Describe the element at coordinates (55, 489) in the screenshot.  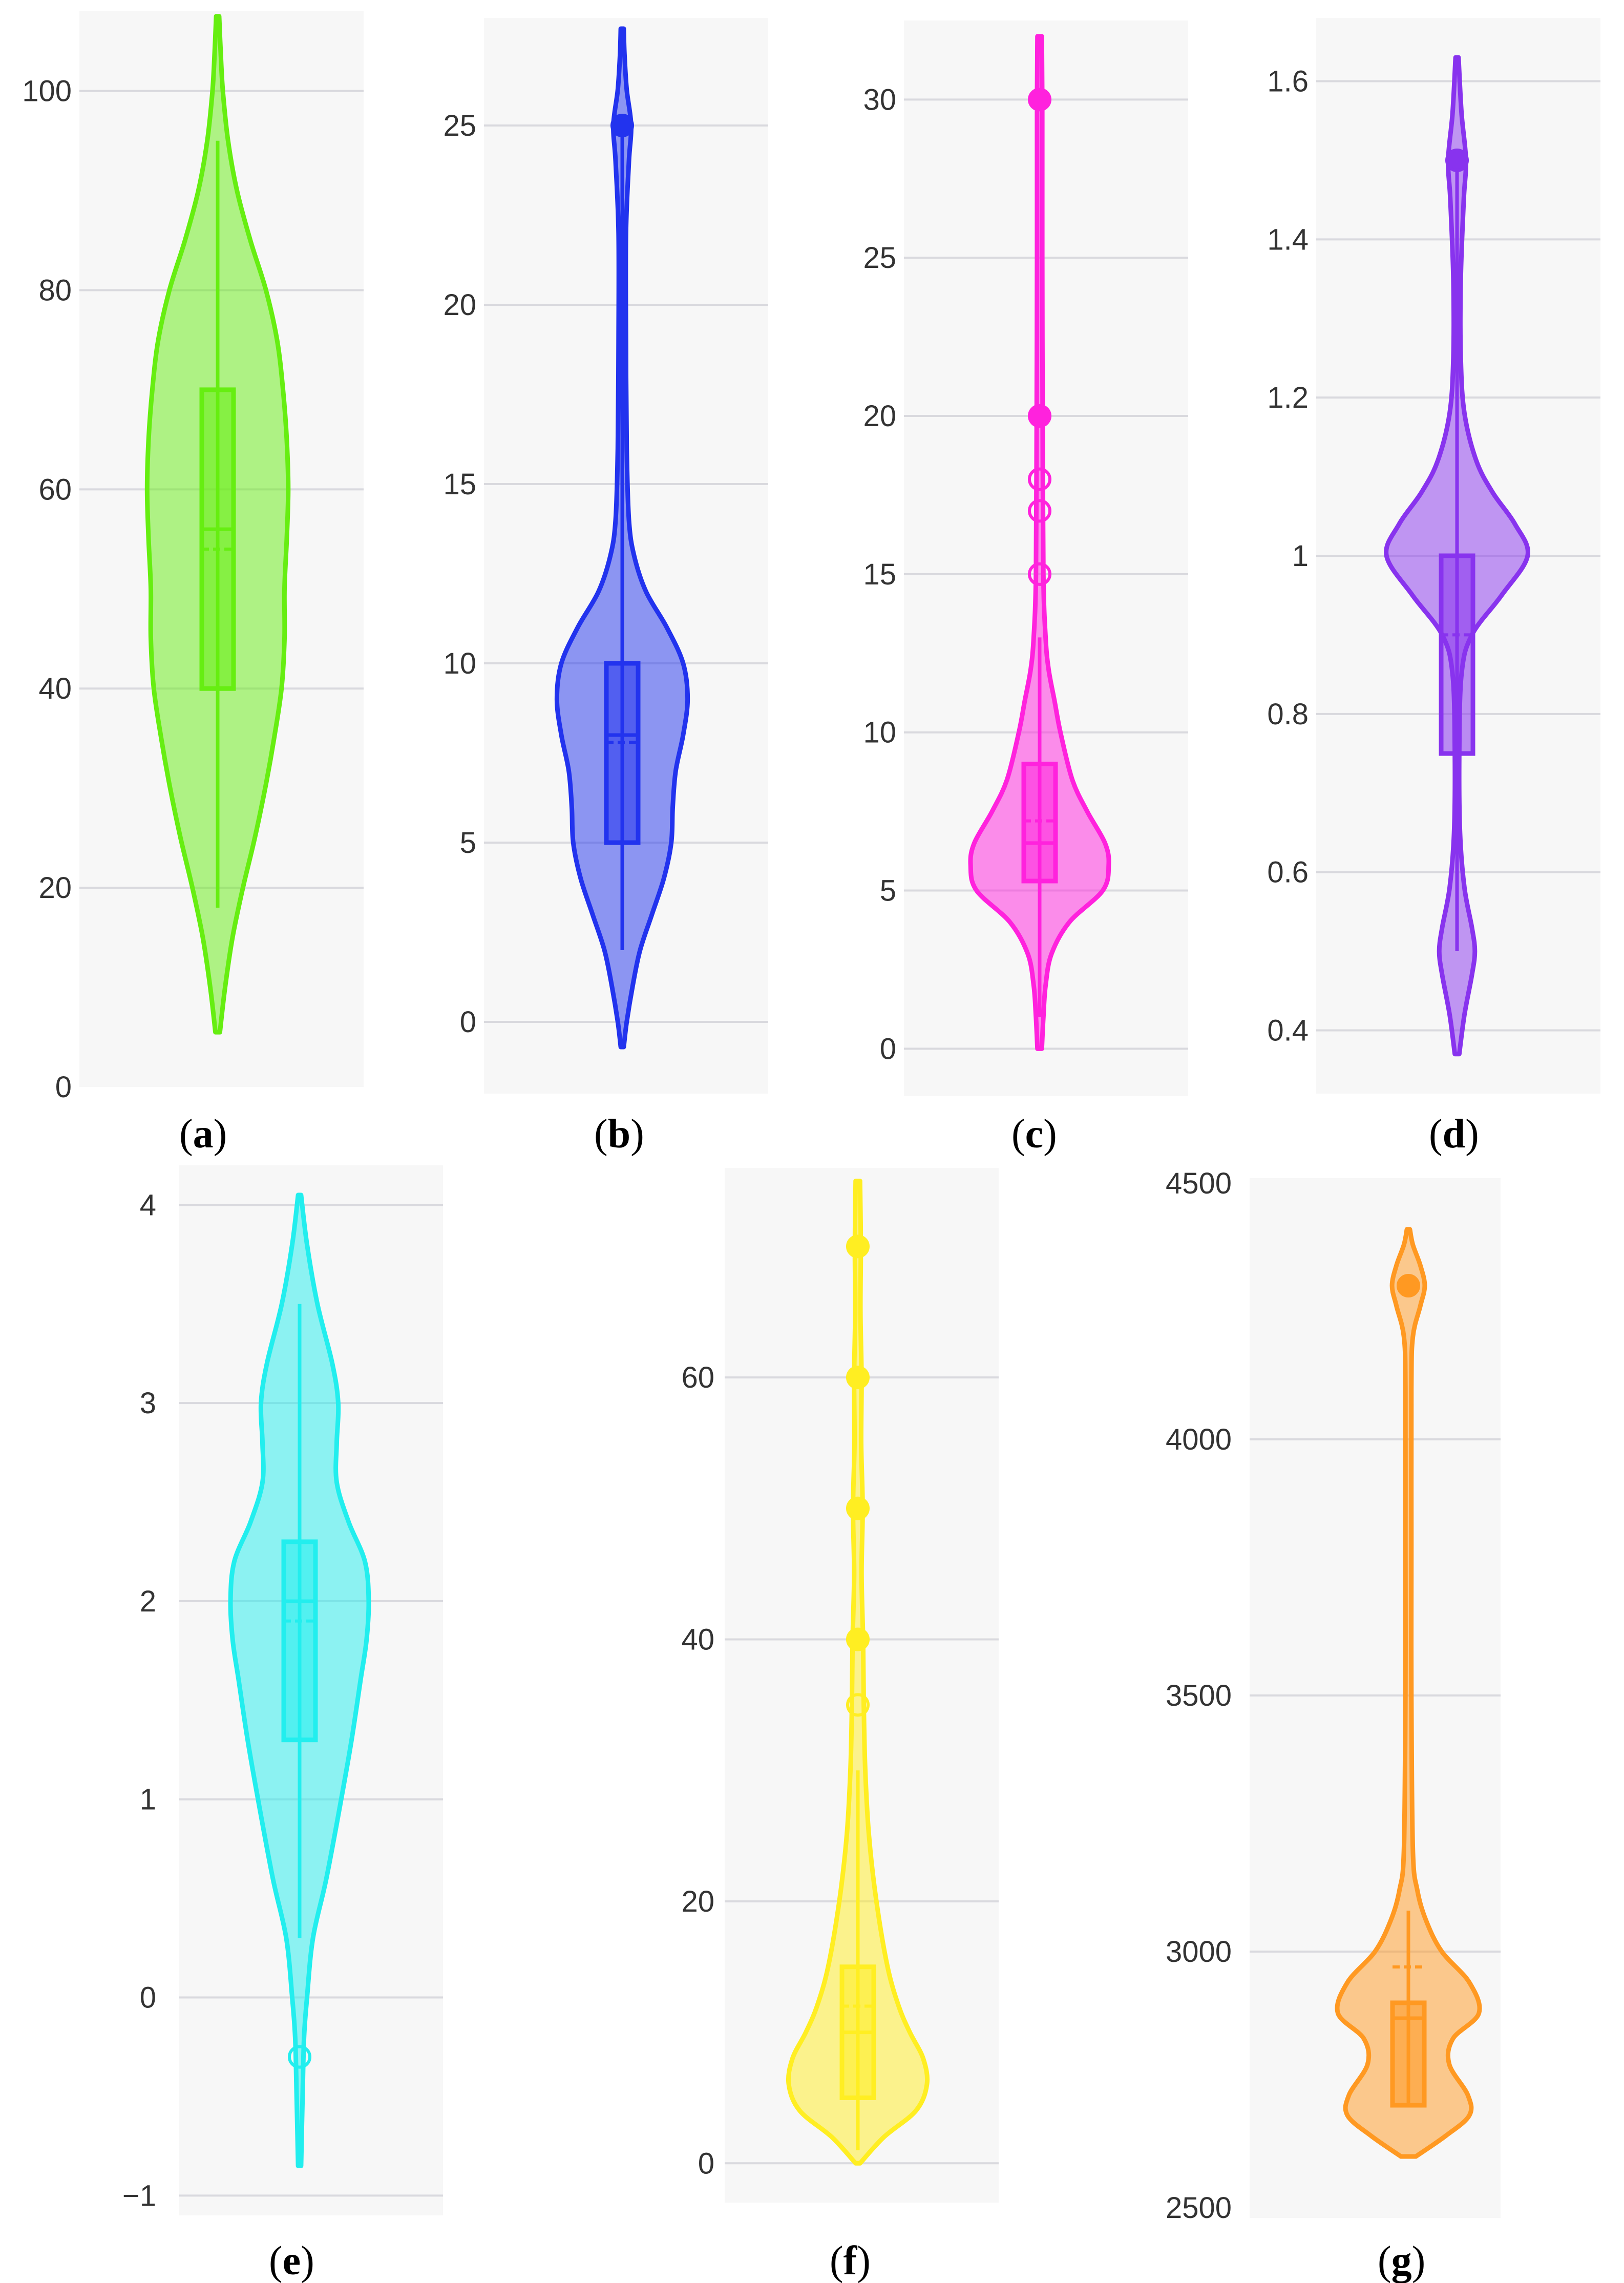
I see `y-tick-label-a: 60` at that location.